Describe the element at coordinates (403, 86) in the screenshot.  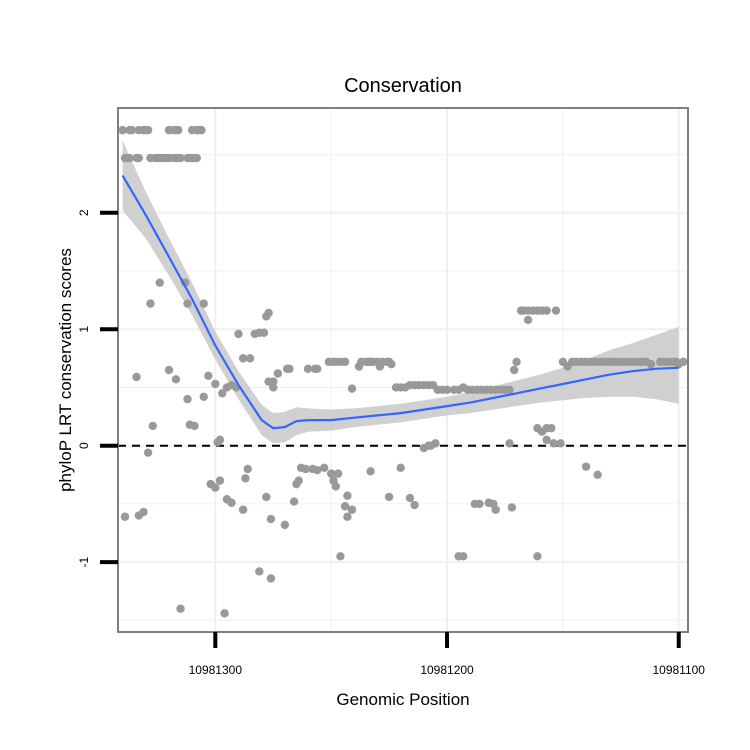
I see `chart-title: Conservation` at that location.